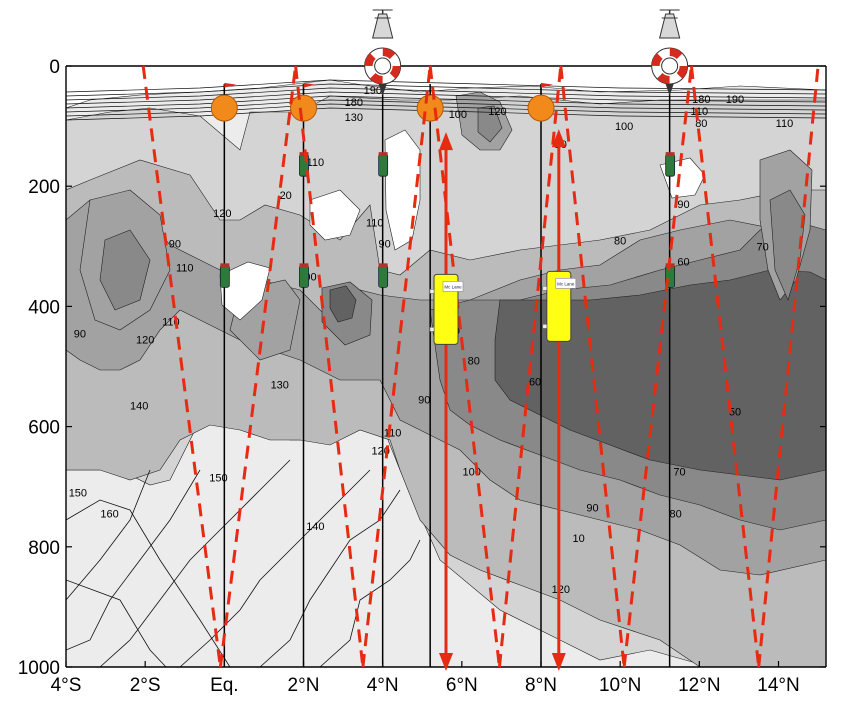 The height and width of the screenshot is (706, 842). Describe the element at coordinates (218, 479) in the screenshot. I see `contour-label: 150` at that location.